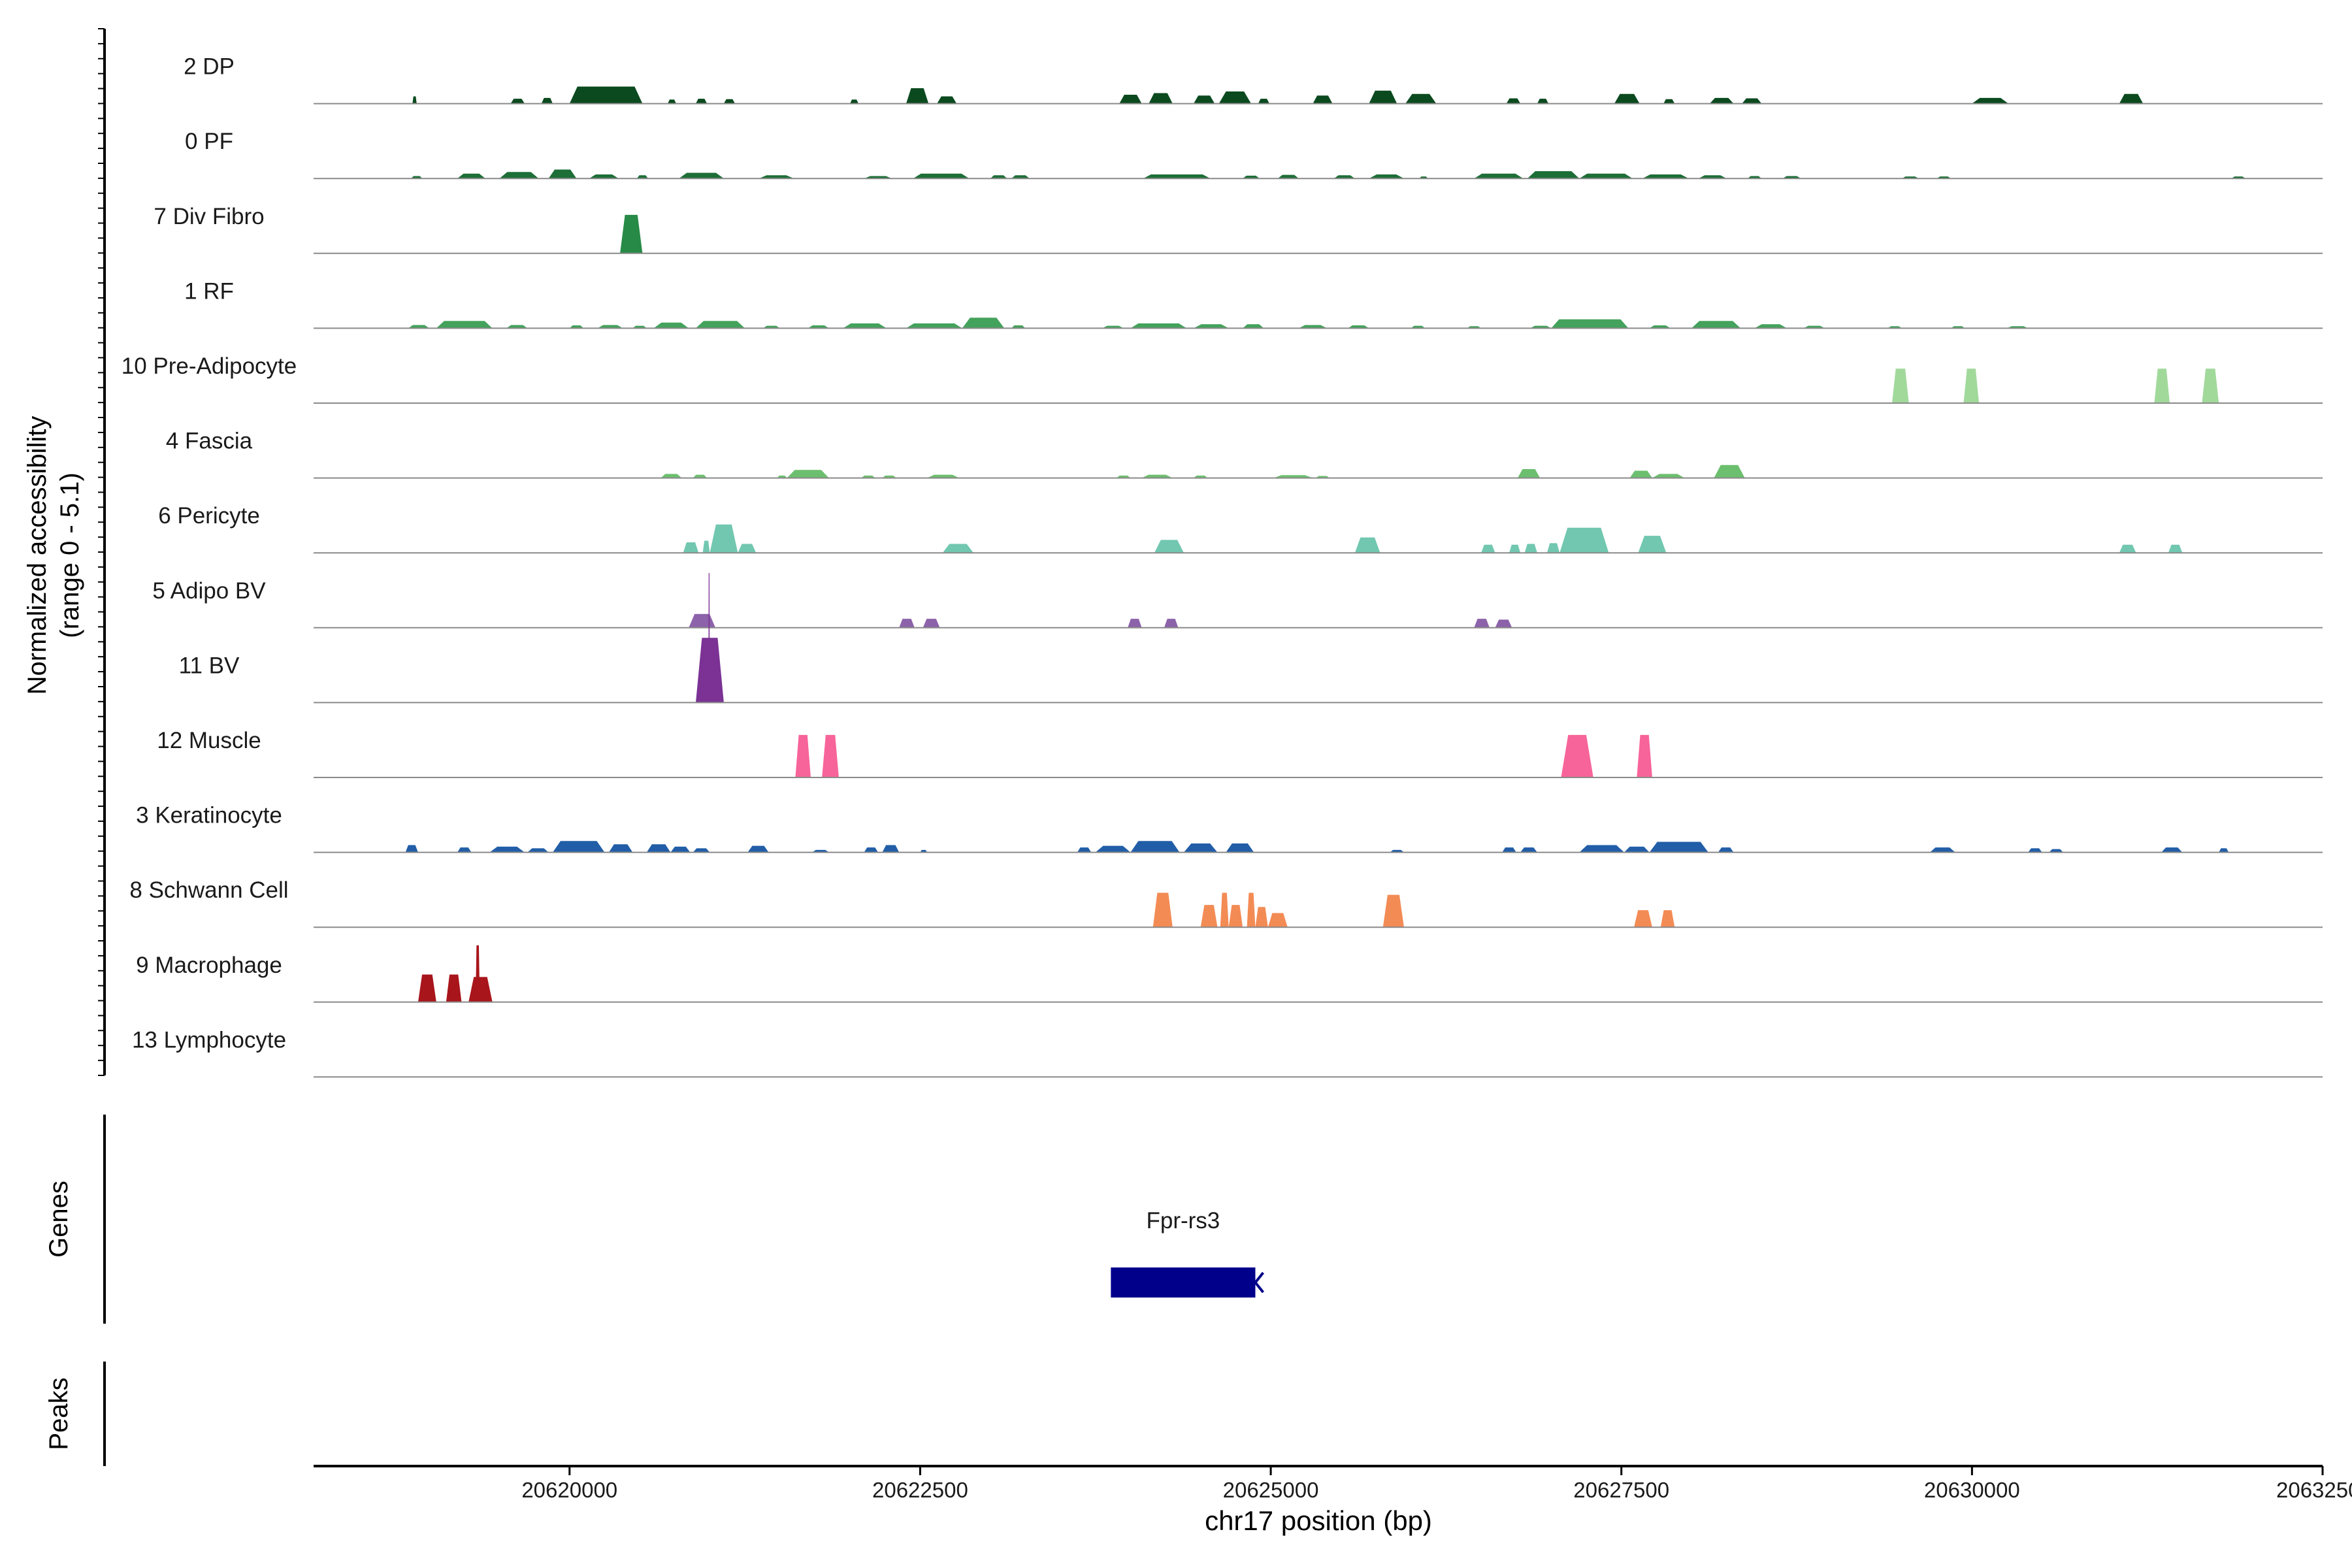 Image resolution: width=2352 pixels, height=1568 pixels. Describe the element at coordinates (209, 366) in the screenshot. I see `track-label: 10 Pre-Adipocyte` at that location.